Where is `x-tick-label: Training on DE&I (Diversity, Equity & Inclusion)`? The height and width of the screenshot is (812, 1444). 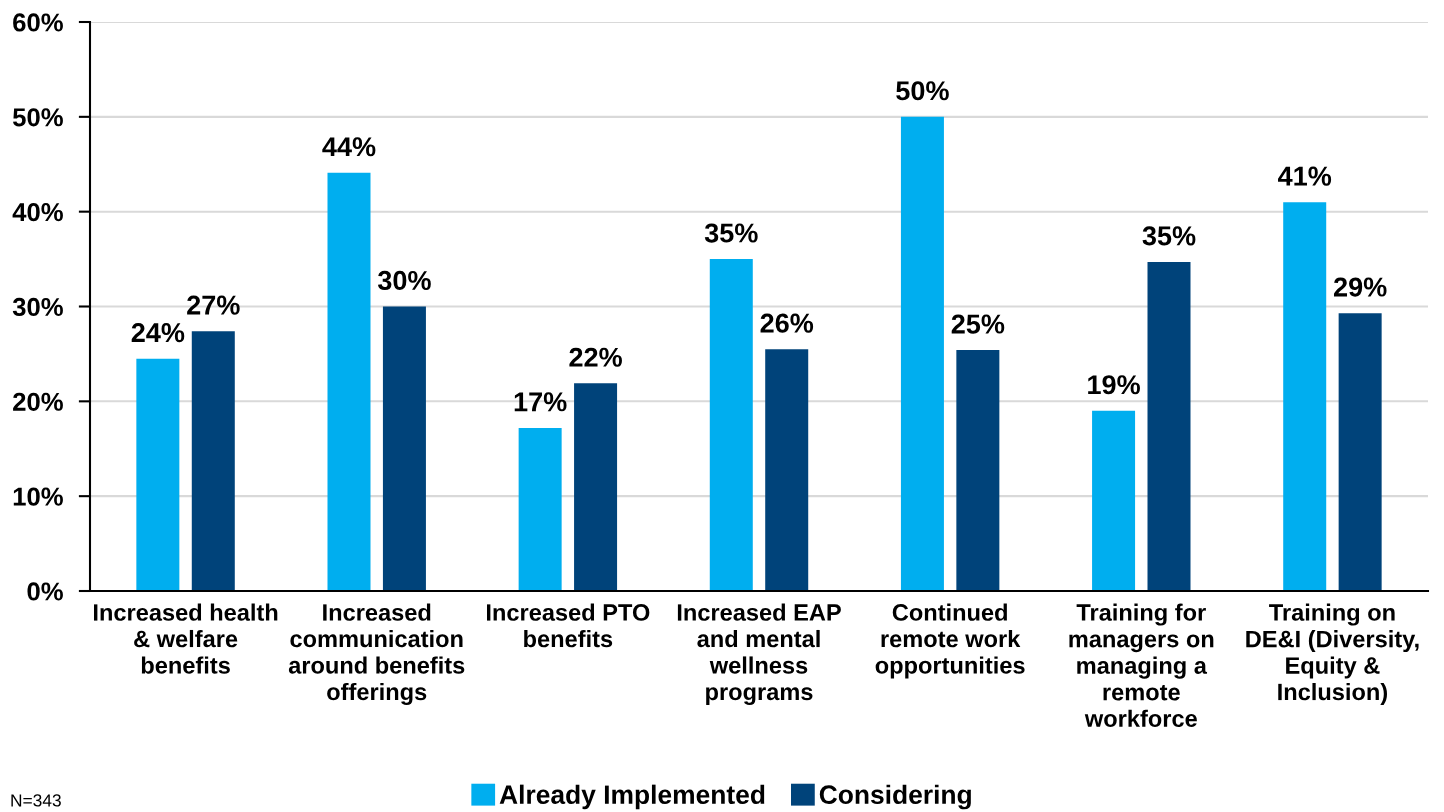 x-tick-label: Training on DE&I (Diversity, Equity & Inclusion) is located at coordinates (1332, 654).